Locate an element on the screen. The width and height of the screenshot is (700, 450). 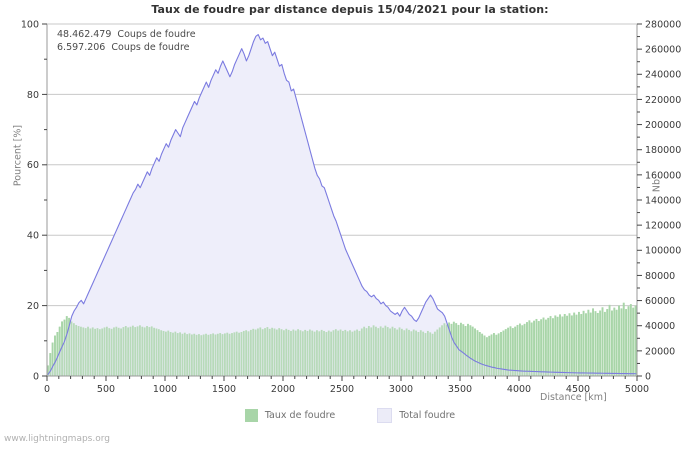
y-axis-right-tick: 100000 is located at coordinates (663, 251).